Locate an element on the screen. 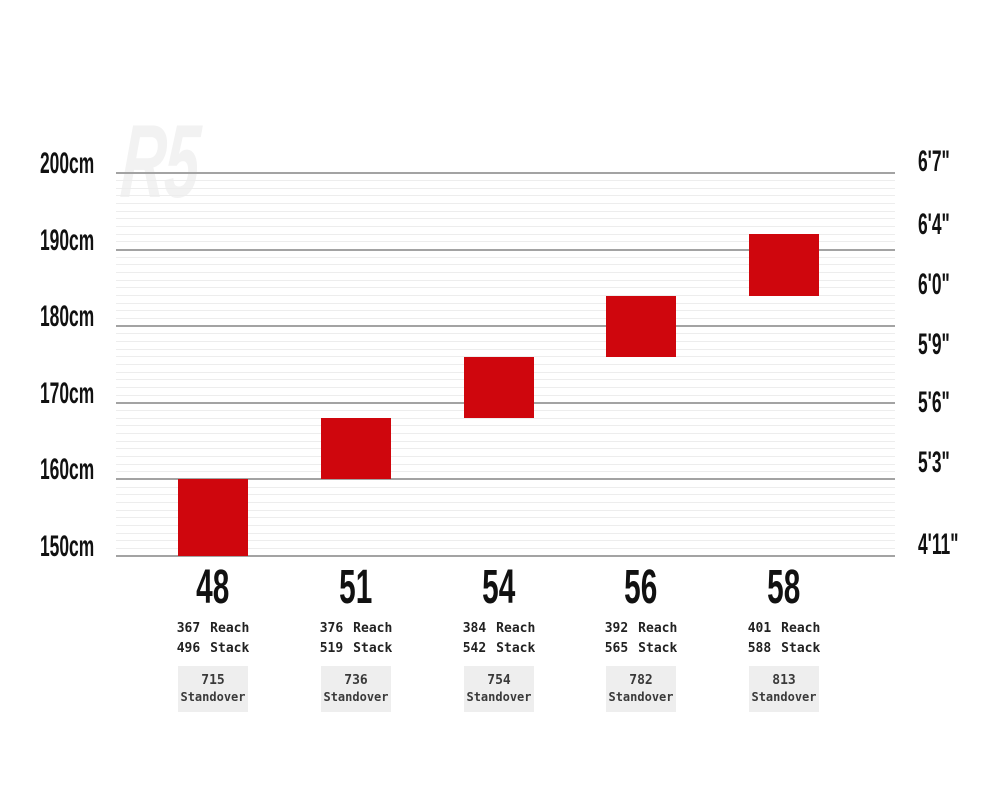 The width and height of the screenshot is (1000, 803). stack-line: 565 Stack is located at coordinates (641, 649).